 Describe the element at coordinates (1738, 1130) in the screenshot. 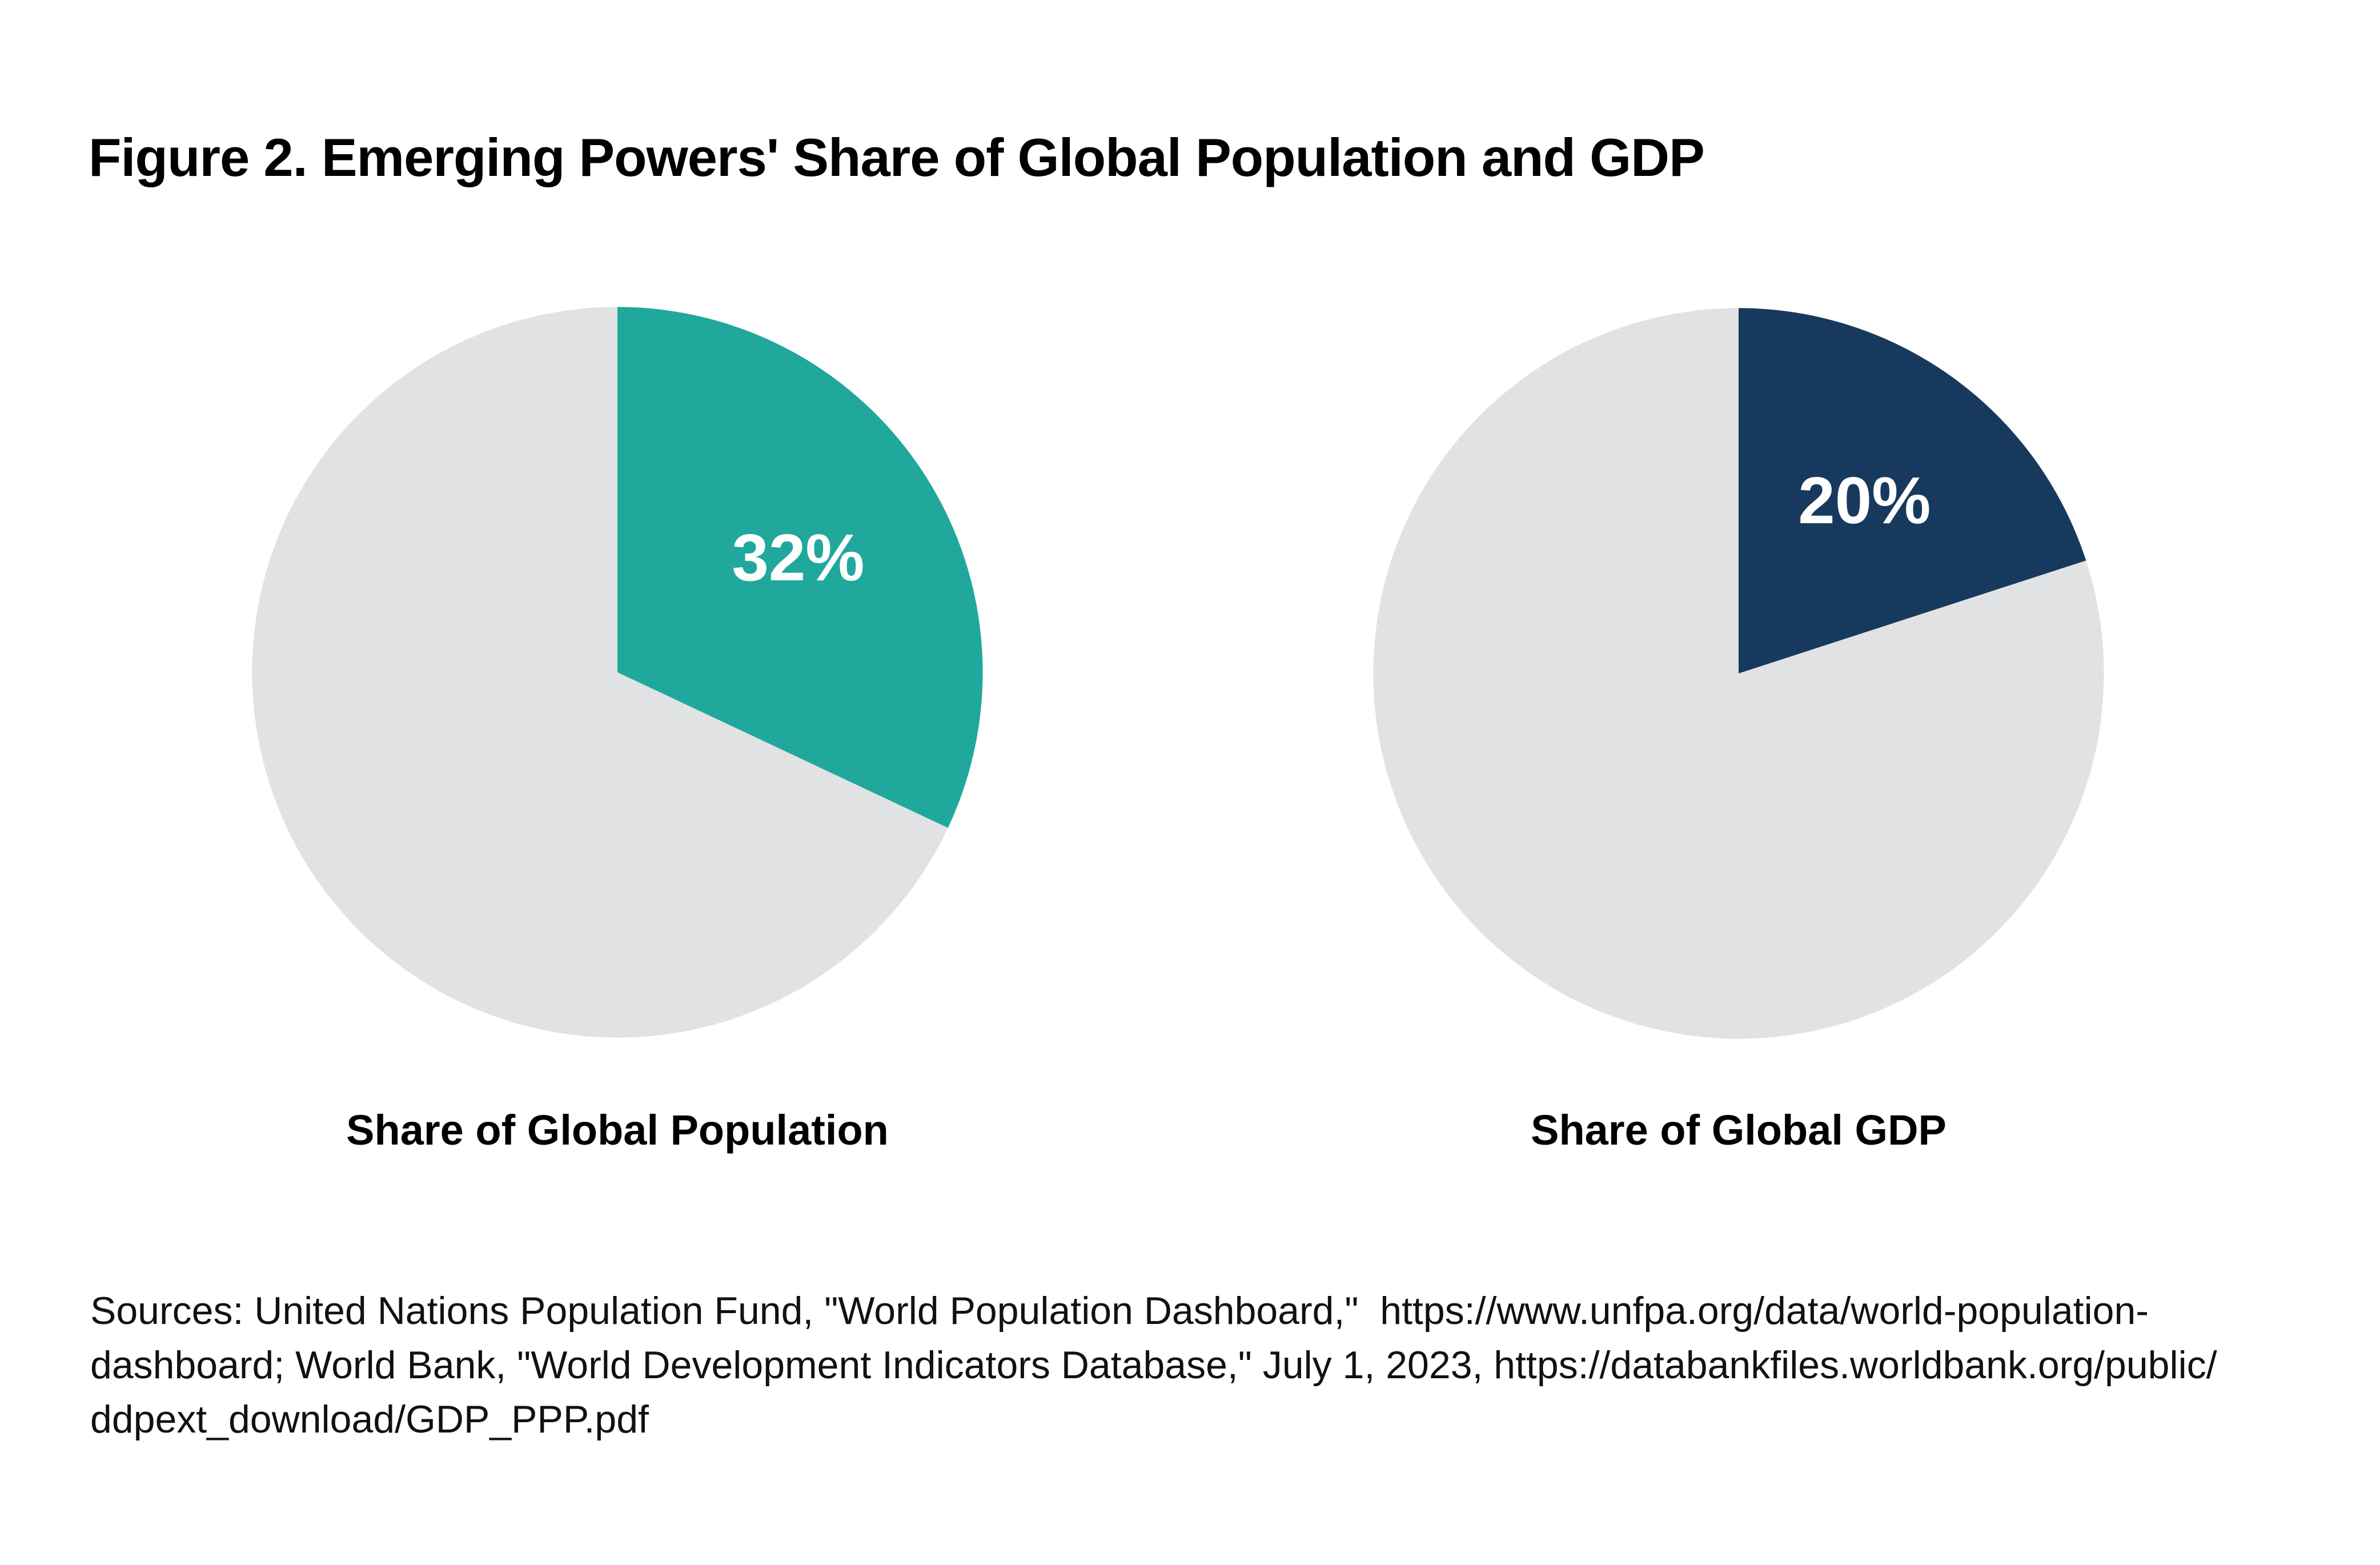

I see `gdp-pie-caption: Share of Global GDP` at that location.